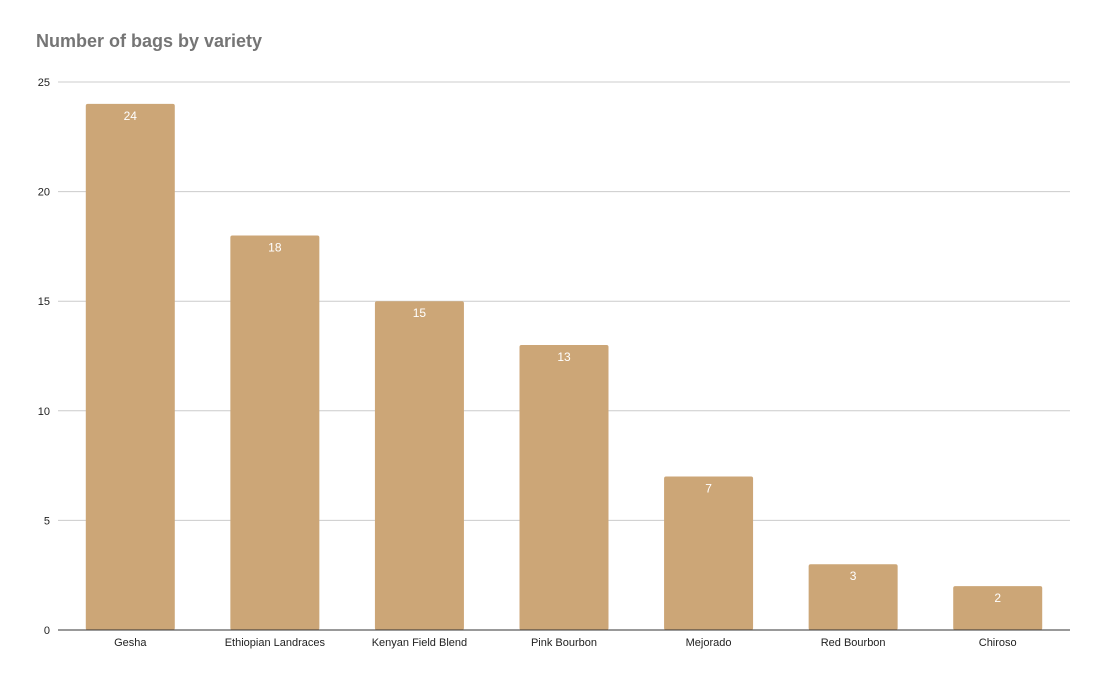  What do you see at coordinates (47, 631) in the screenshot?
I see `y-tick-label: 0` at bounding box center [47, 631].